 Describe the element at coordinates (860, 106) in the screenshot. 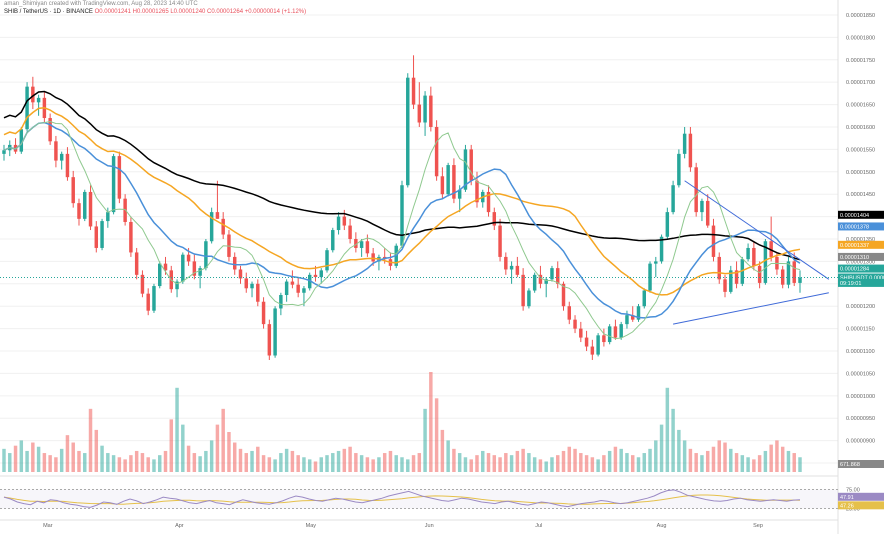

I see `y-tick-label: 0.00001650` at that location.